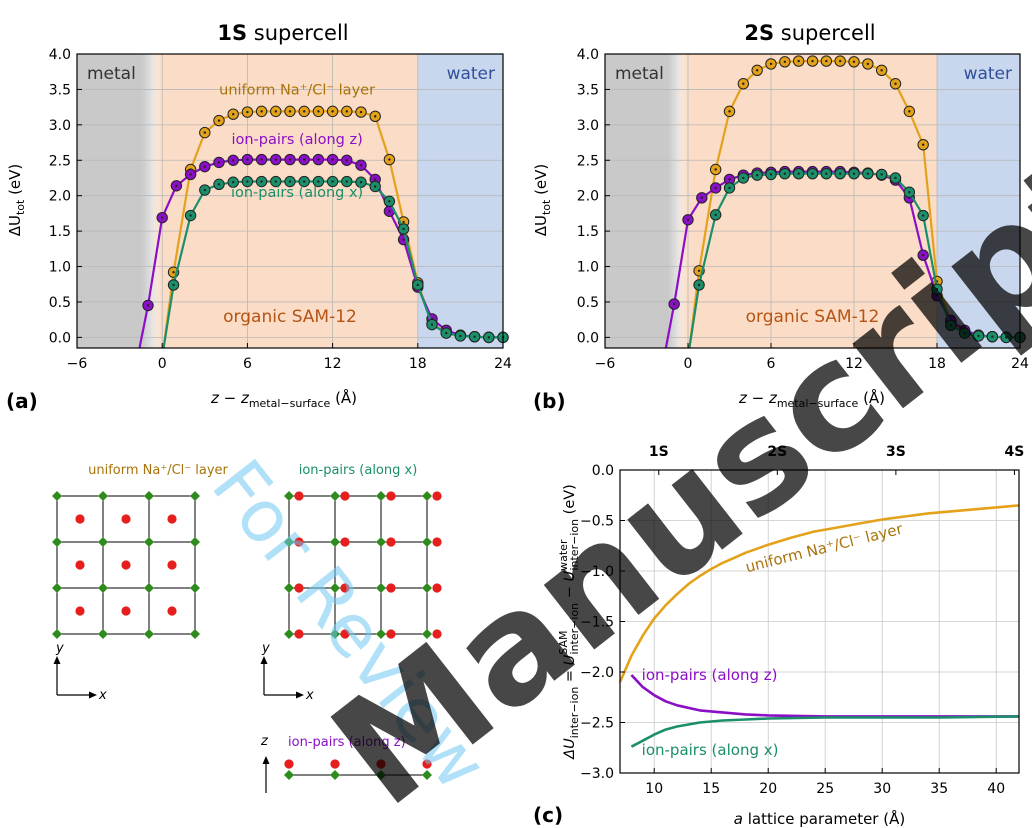 This screenshot has width=1032, height=828. Describe the element at coordinates (549, 401) in the screenshot. I see `panel-b-label: (b)` at that location.